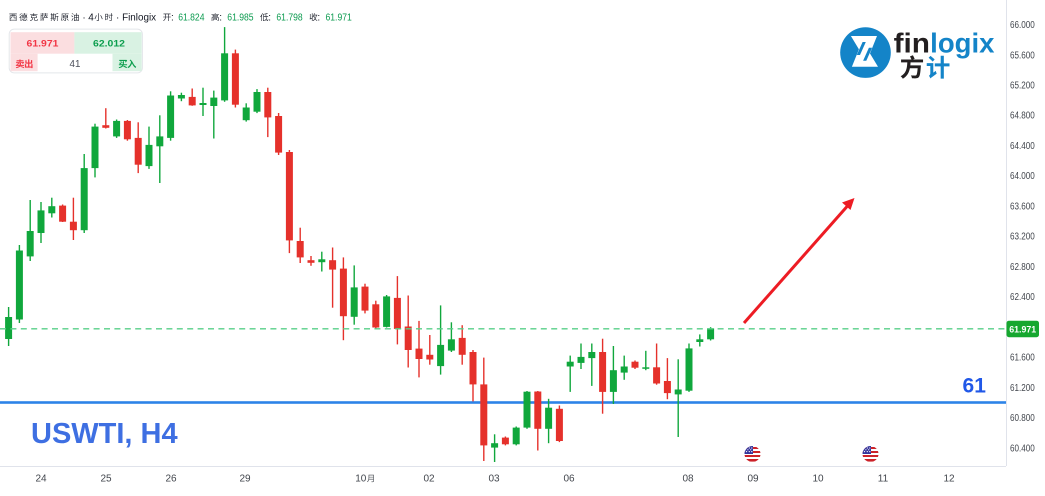 The height and width of the screenshot is (496, 1045). I want to click on svg-text: 61.985, so click(240, 18).